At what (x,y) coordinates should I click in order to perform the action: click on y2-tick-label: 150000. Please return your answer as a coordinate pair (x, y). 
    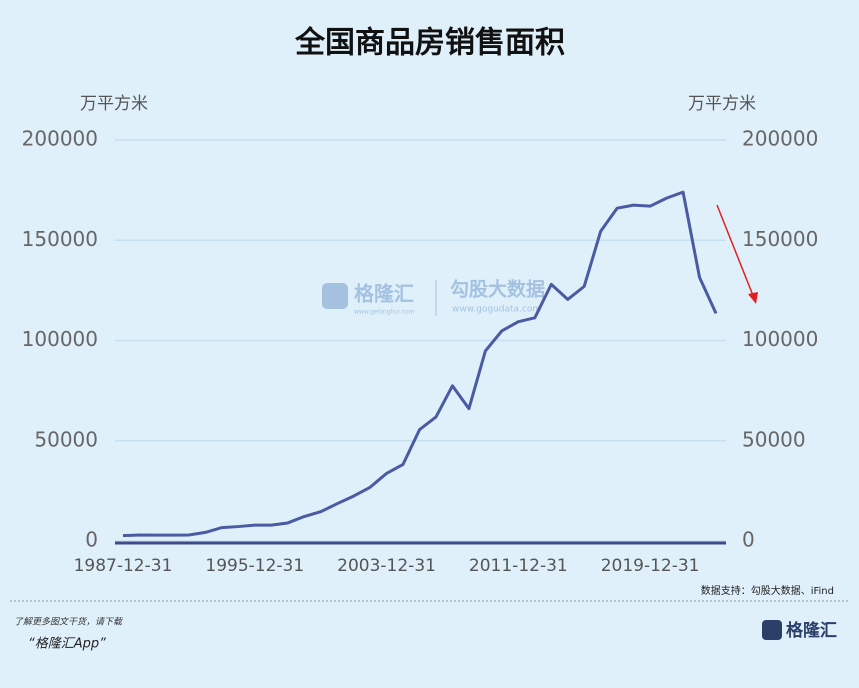
    Looking at the image, I should click on (780, 239).